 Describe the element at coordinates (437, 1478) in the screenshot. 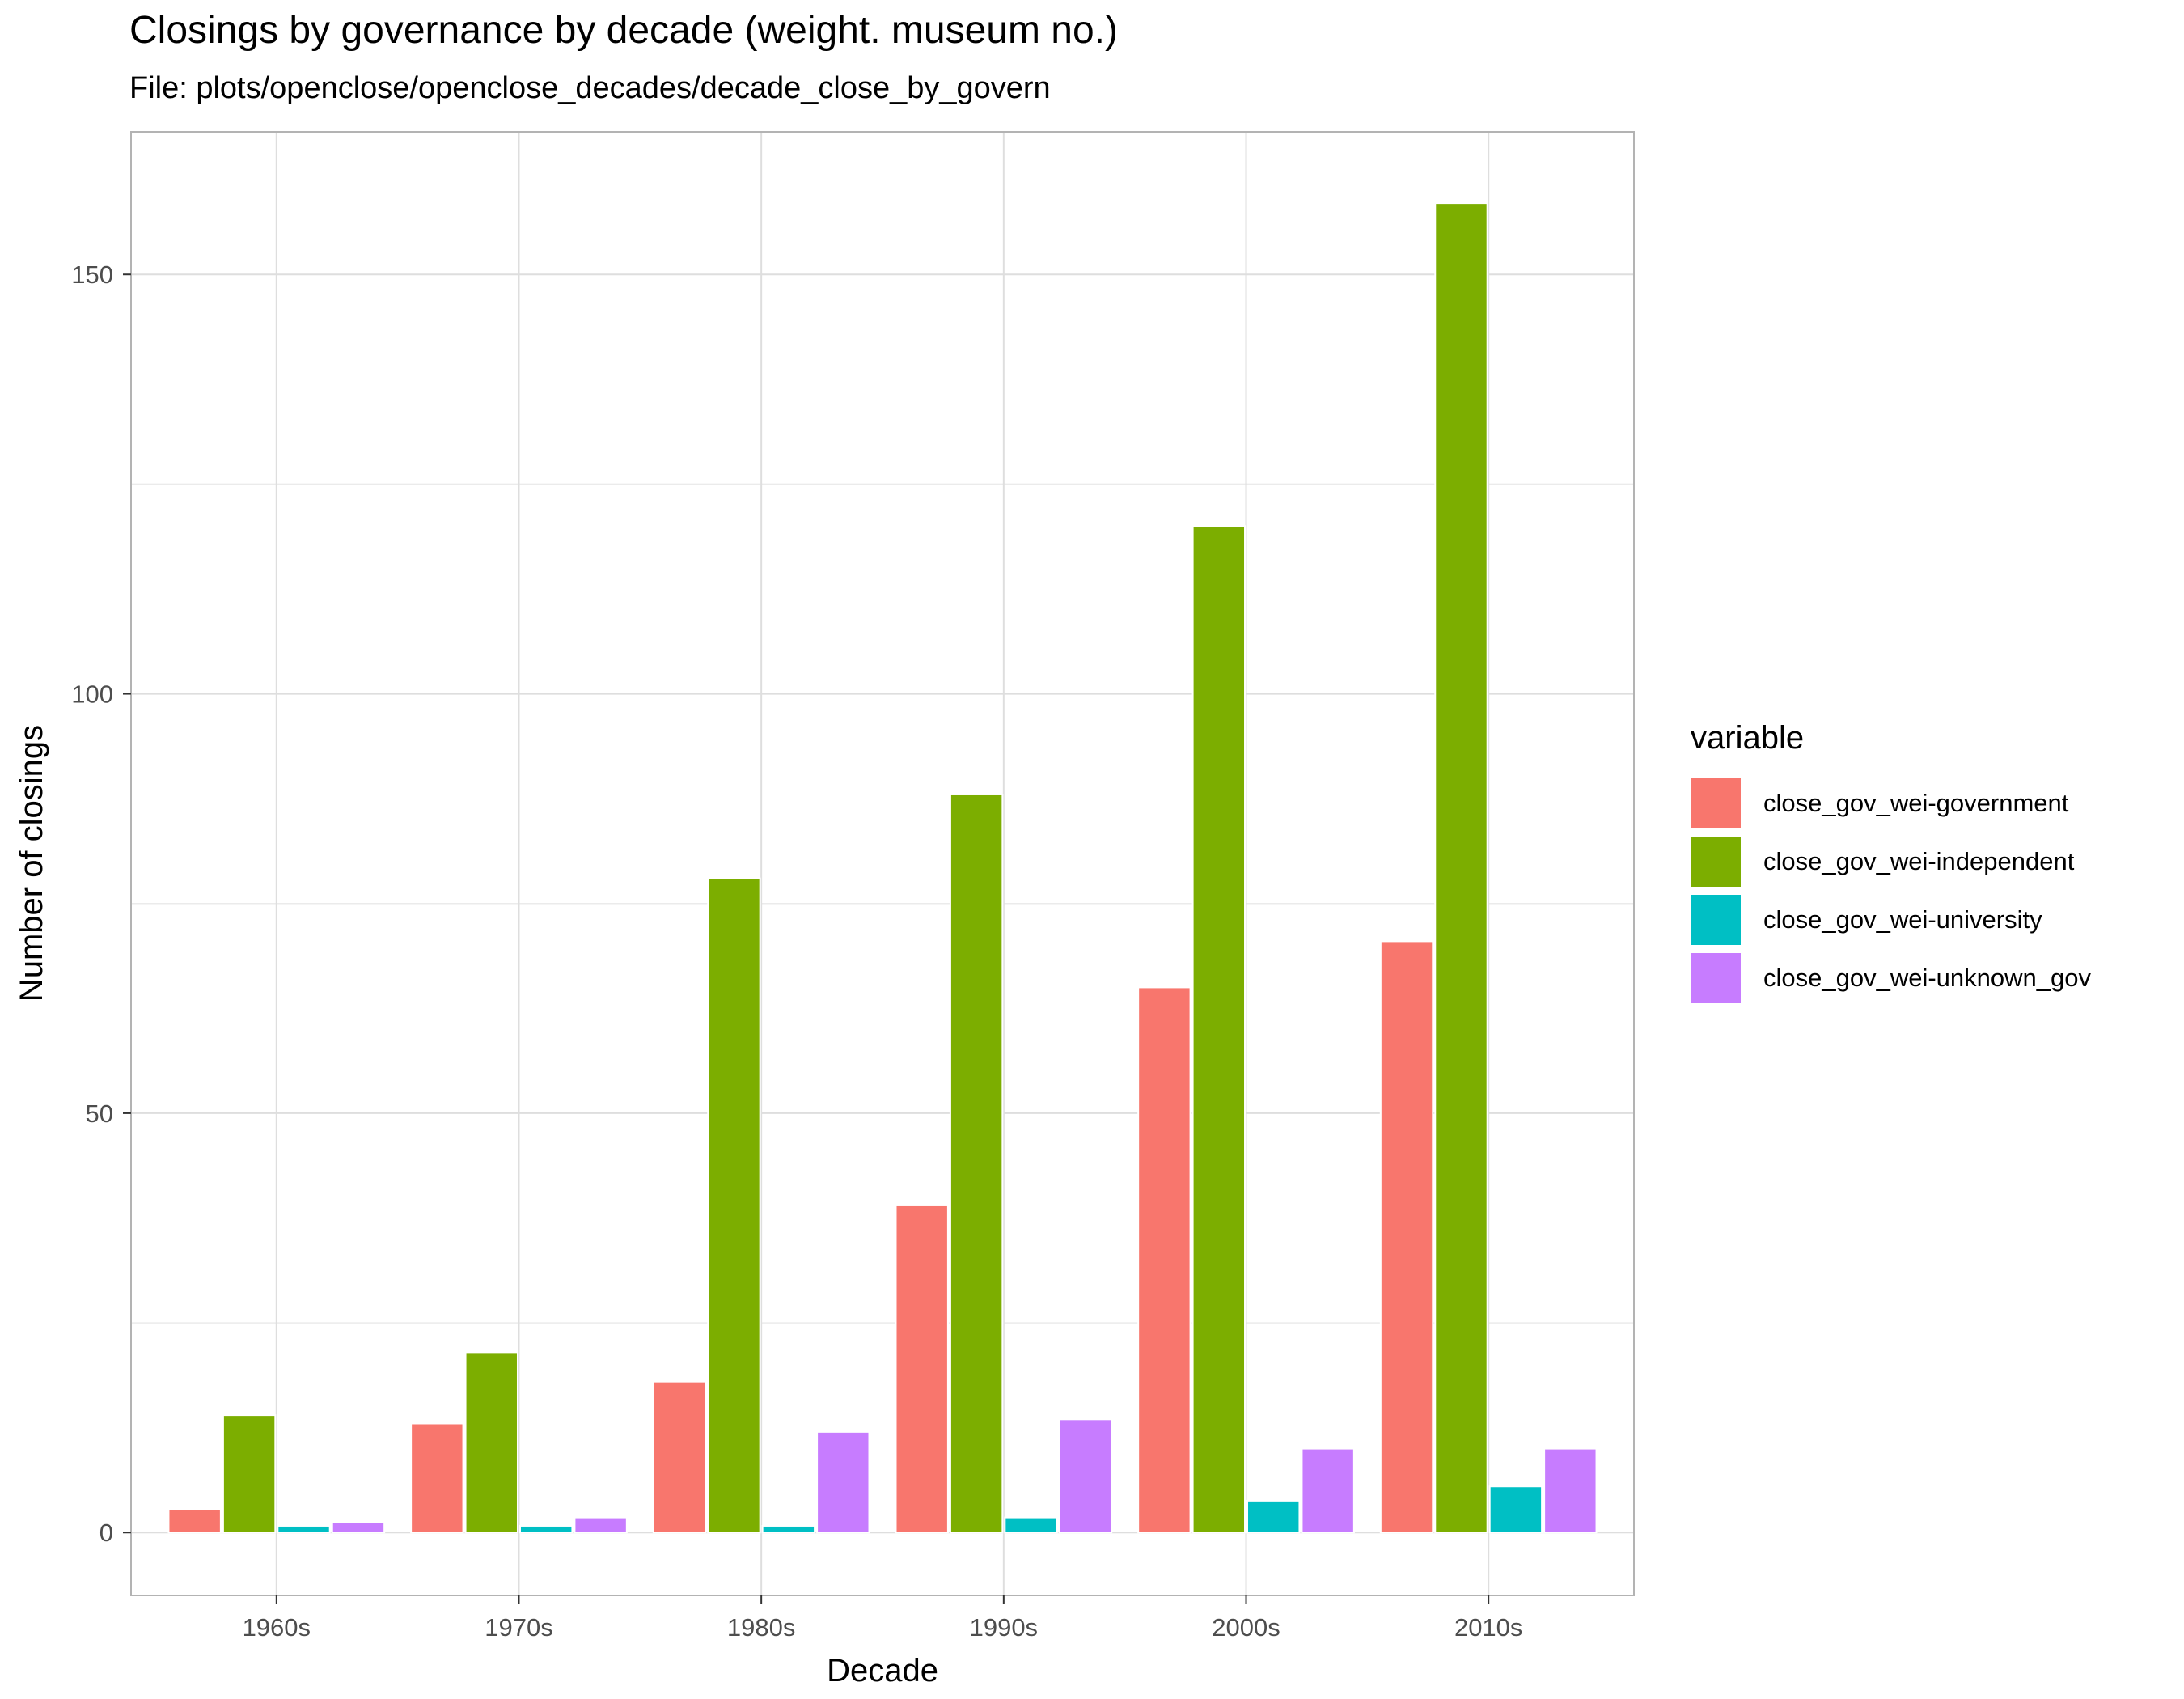

I see `bar-close-gov-wei-government-1970s` at that location.